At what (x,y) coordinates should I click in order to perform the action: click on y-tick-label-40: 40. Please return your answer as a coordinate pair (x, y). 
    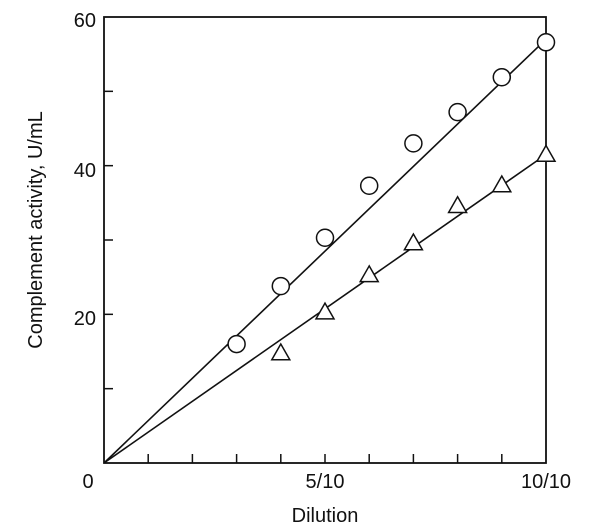
    Looking at the image, I should click on (85, 171).